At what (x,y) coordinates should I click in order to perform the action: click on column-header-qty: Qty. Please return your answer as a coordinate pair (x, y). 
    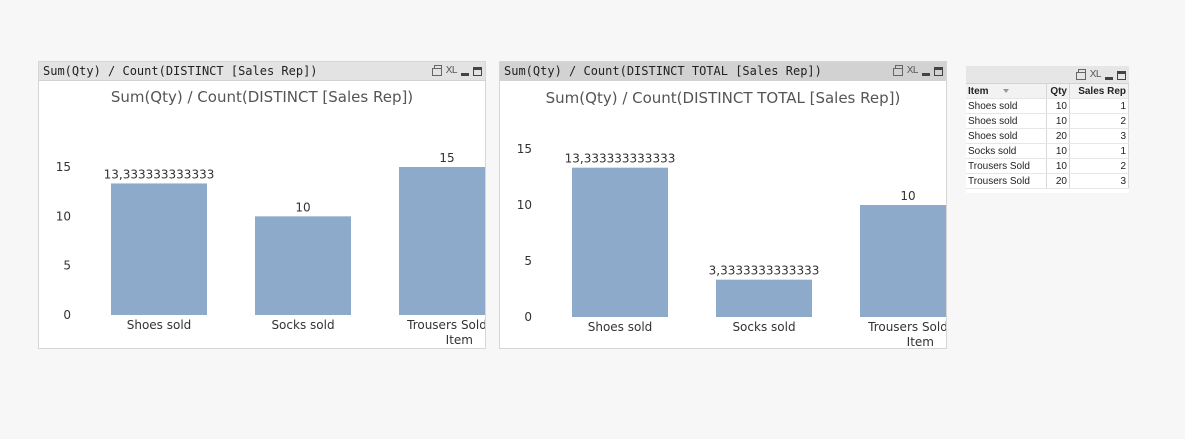
    Looking at the image, I should click on (1058, 91).